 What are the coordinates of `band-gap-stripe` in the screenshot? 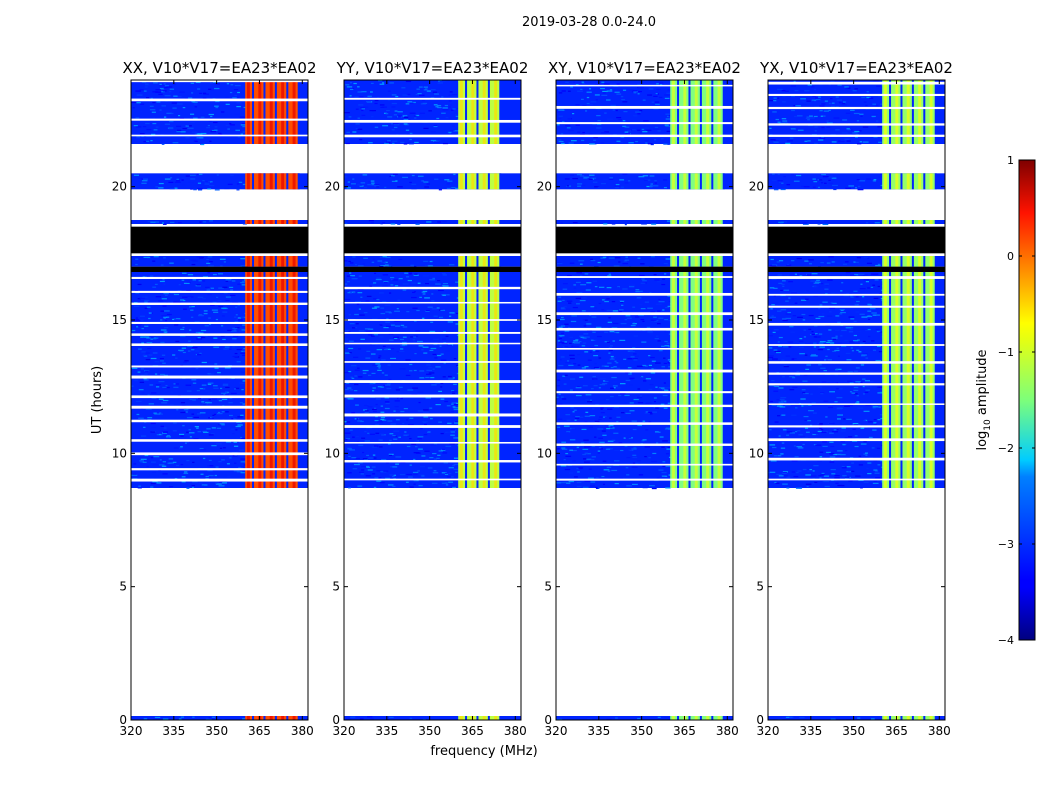 It's located at (500, 222).